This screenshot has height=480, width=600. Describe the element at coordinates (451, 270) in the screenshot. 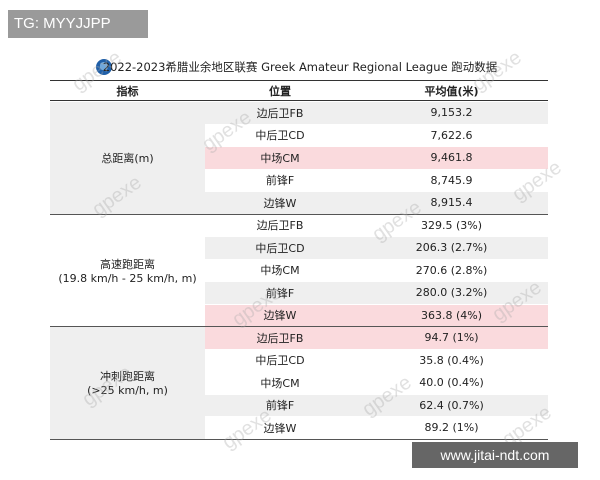

I see `value-cell: 270.6 (2.8%)` at that location.